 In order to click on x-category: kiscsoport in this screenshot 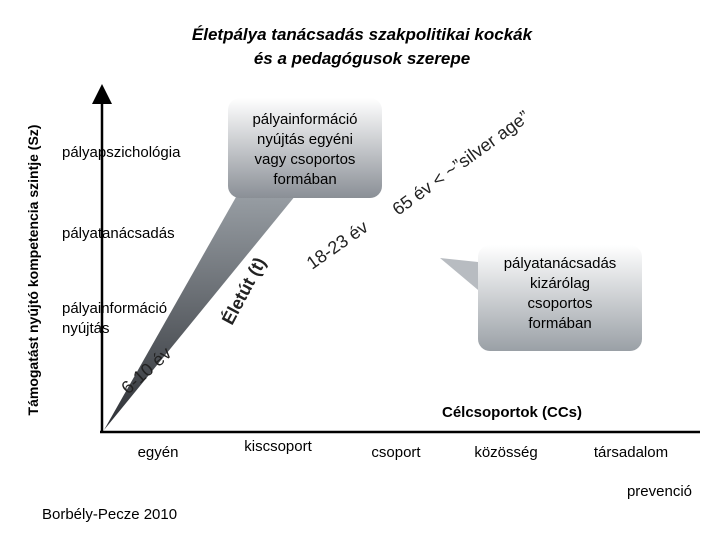, I will do `click(278, 446)`.